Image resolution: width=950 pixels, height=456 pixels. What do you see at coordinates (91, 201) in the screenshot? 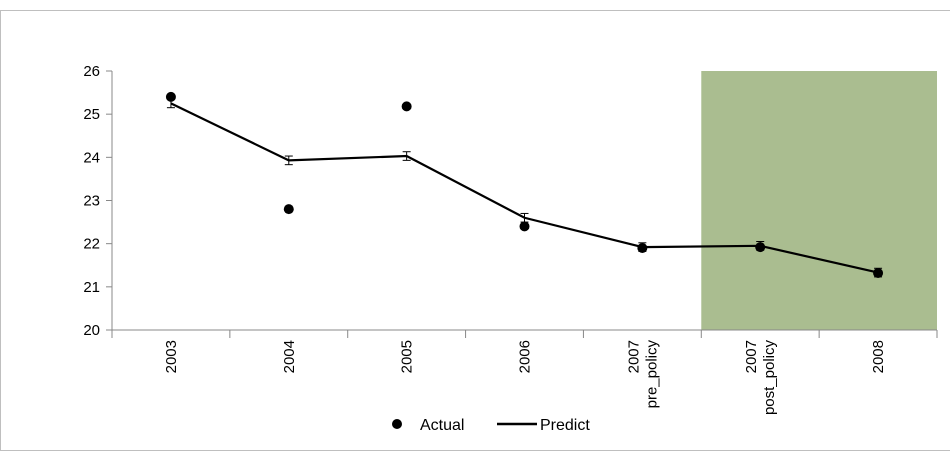
I see `y-tick-label: 23` at bounding box center [91, 201].